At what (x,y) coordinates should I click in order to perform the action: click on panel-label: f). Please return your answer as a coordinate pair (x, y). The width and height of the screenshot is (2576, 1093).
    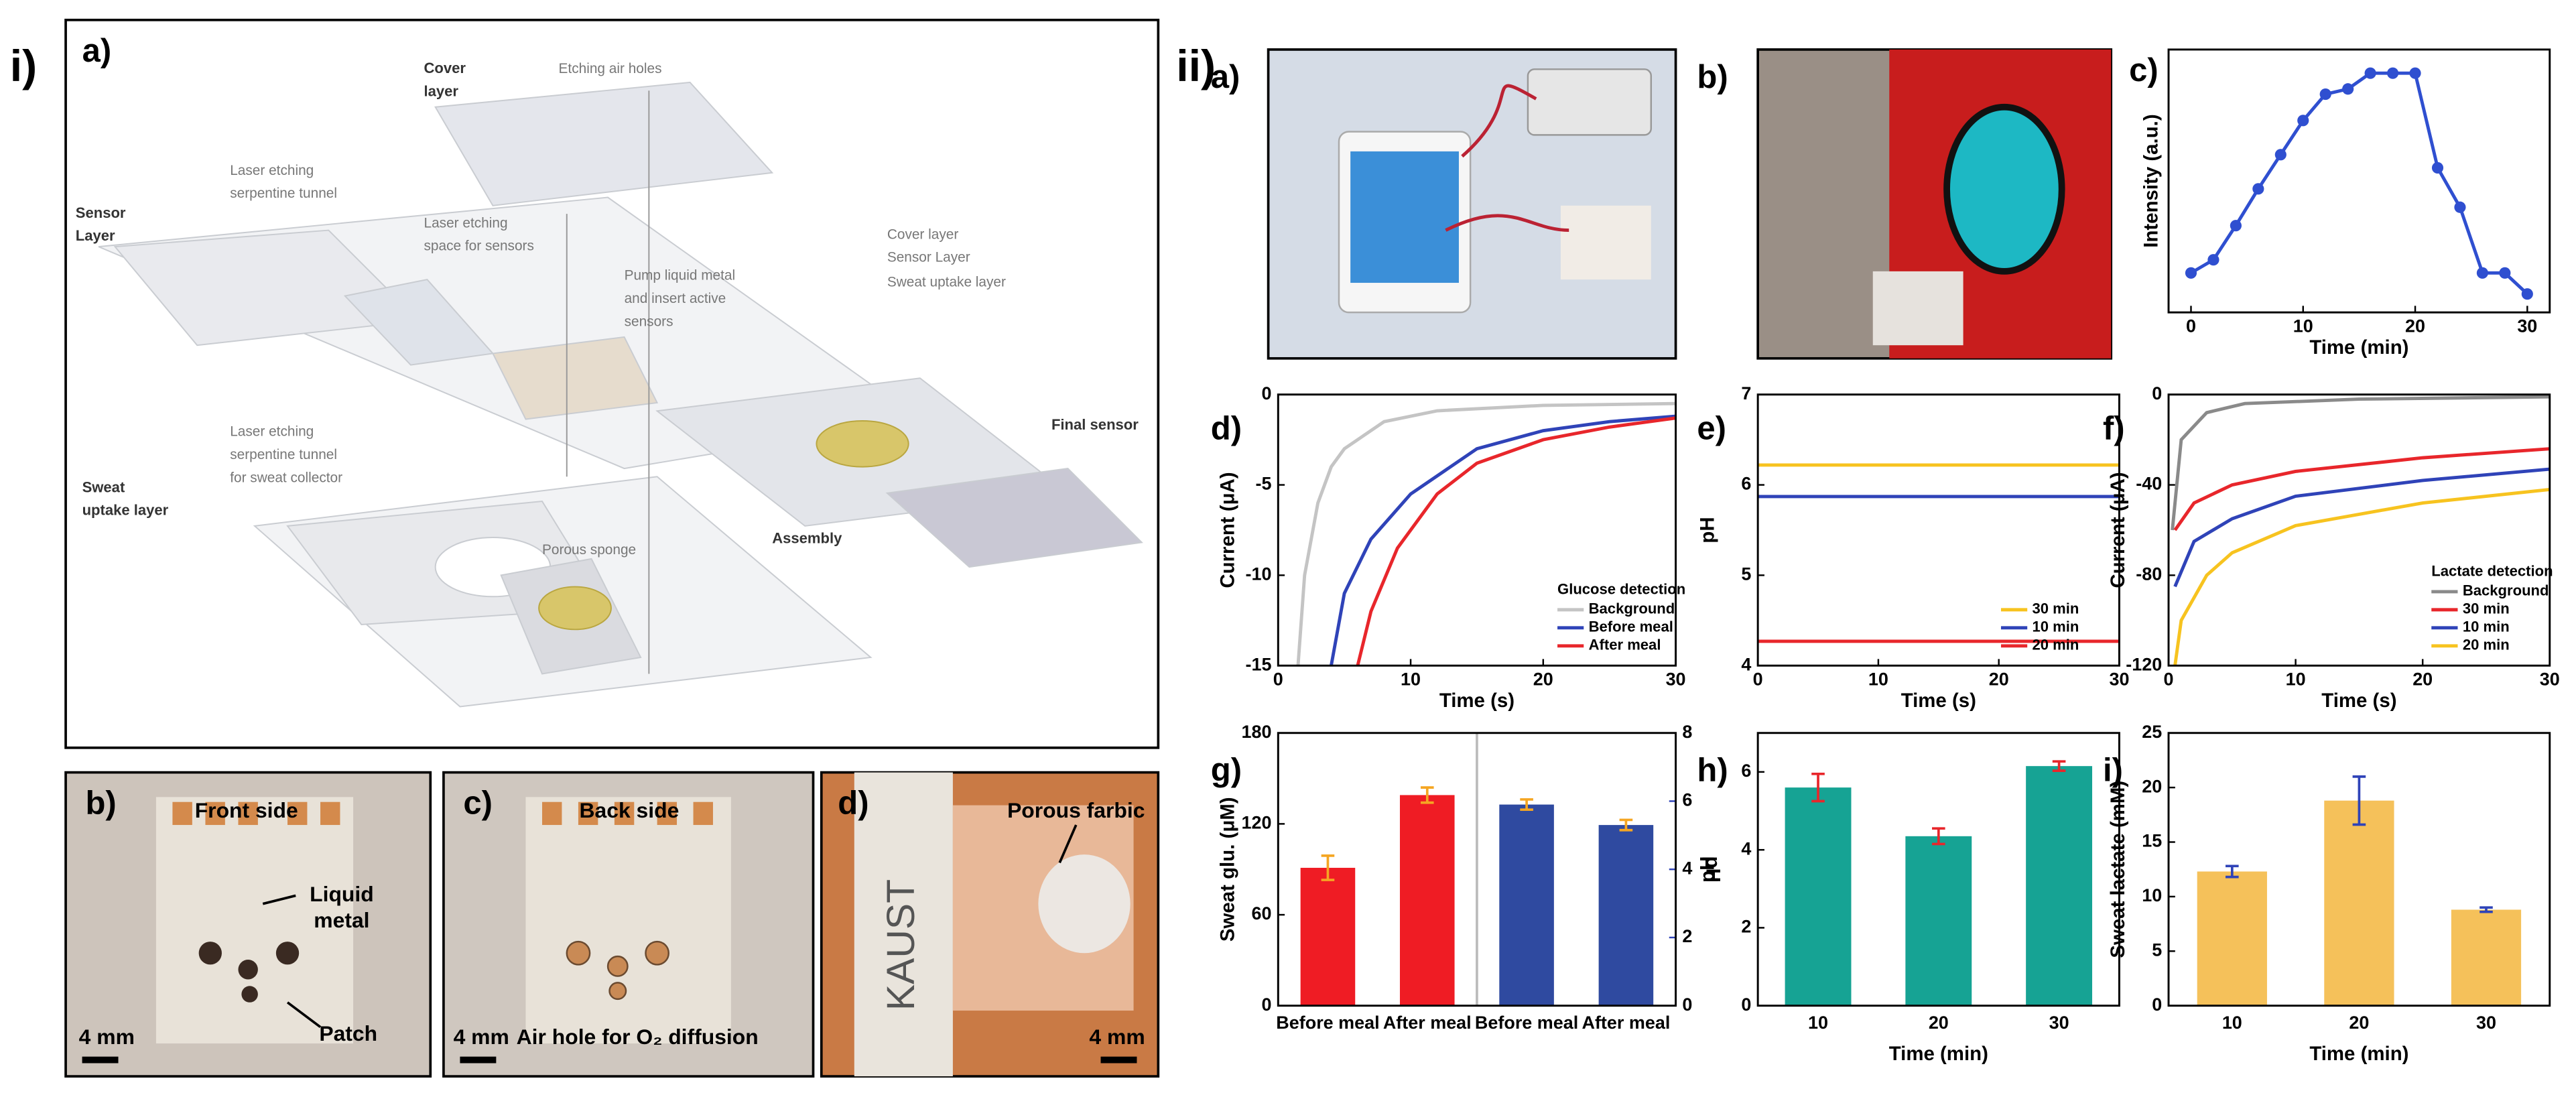
    Looking at the image, I should click on (2114, 429).